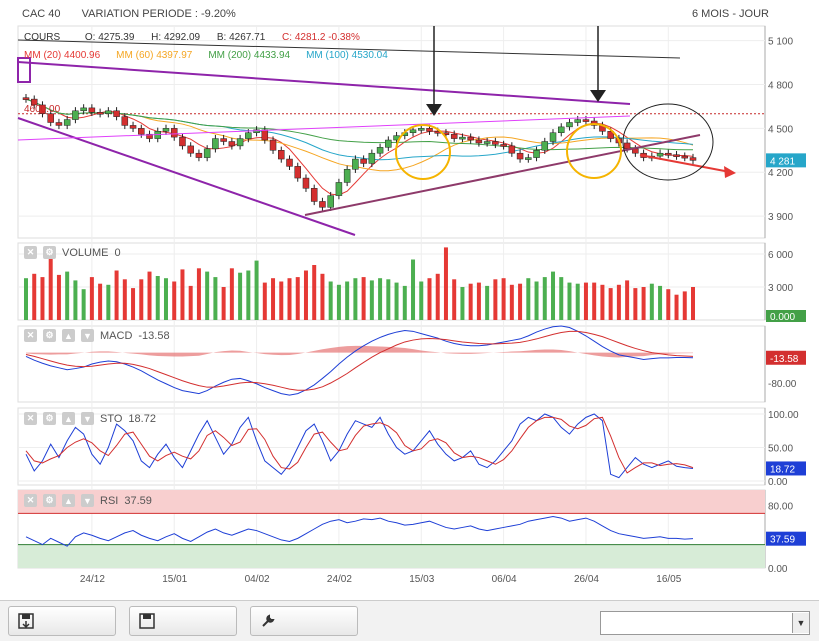 Image resolution: width=819 pixels, height=641 pixels. I want to click on ma60-legend: MM (60) 4397.97, so click(154, 55).